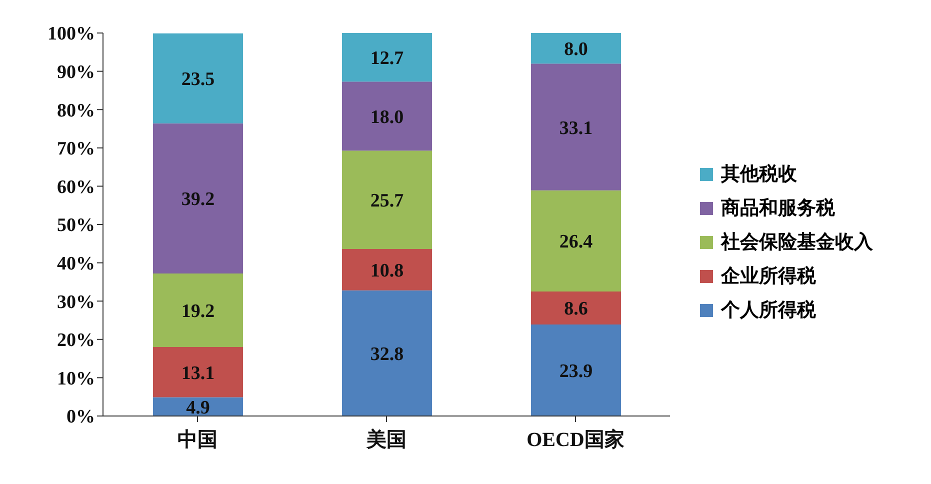 This screenshot has width=931, height=484. Describe the element at coordinates (71, 34) in the screenshot. I see `y-tick-label: 100%` at that location.